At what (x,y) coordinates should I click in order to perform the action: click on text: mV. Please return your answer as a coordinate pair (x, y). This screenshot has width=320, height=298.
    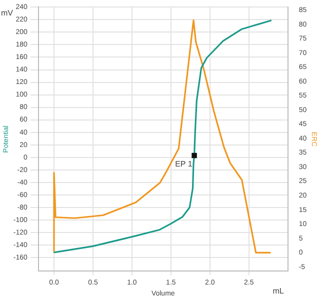
    Looking at the image, I should click on (7, 13).